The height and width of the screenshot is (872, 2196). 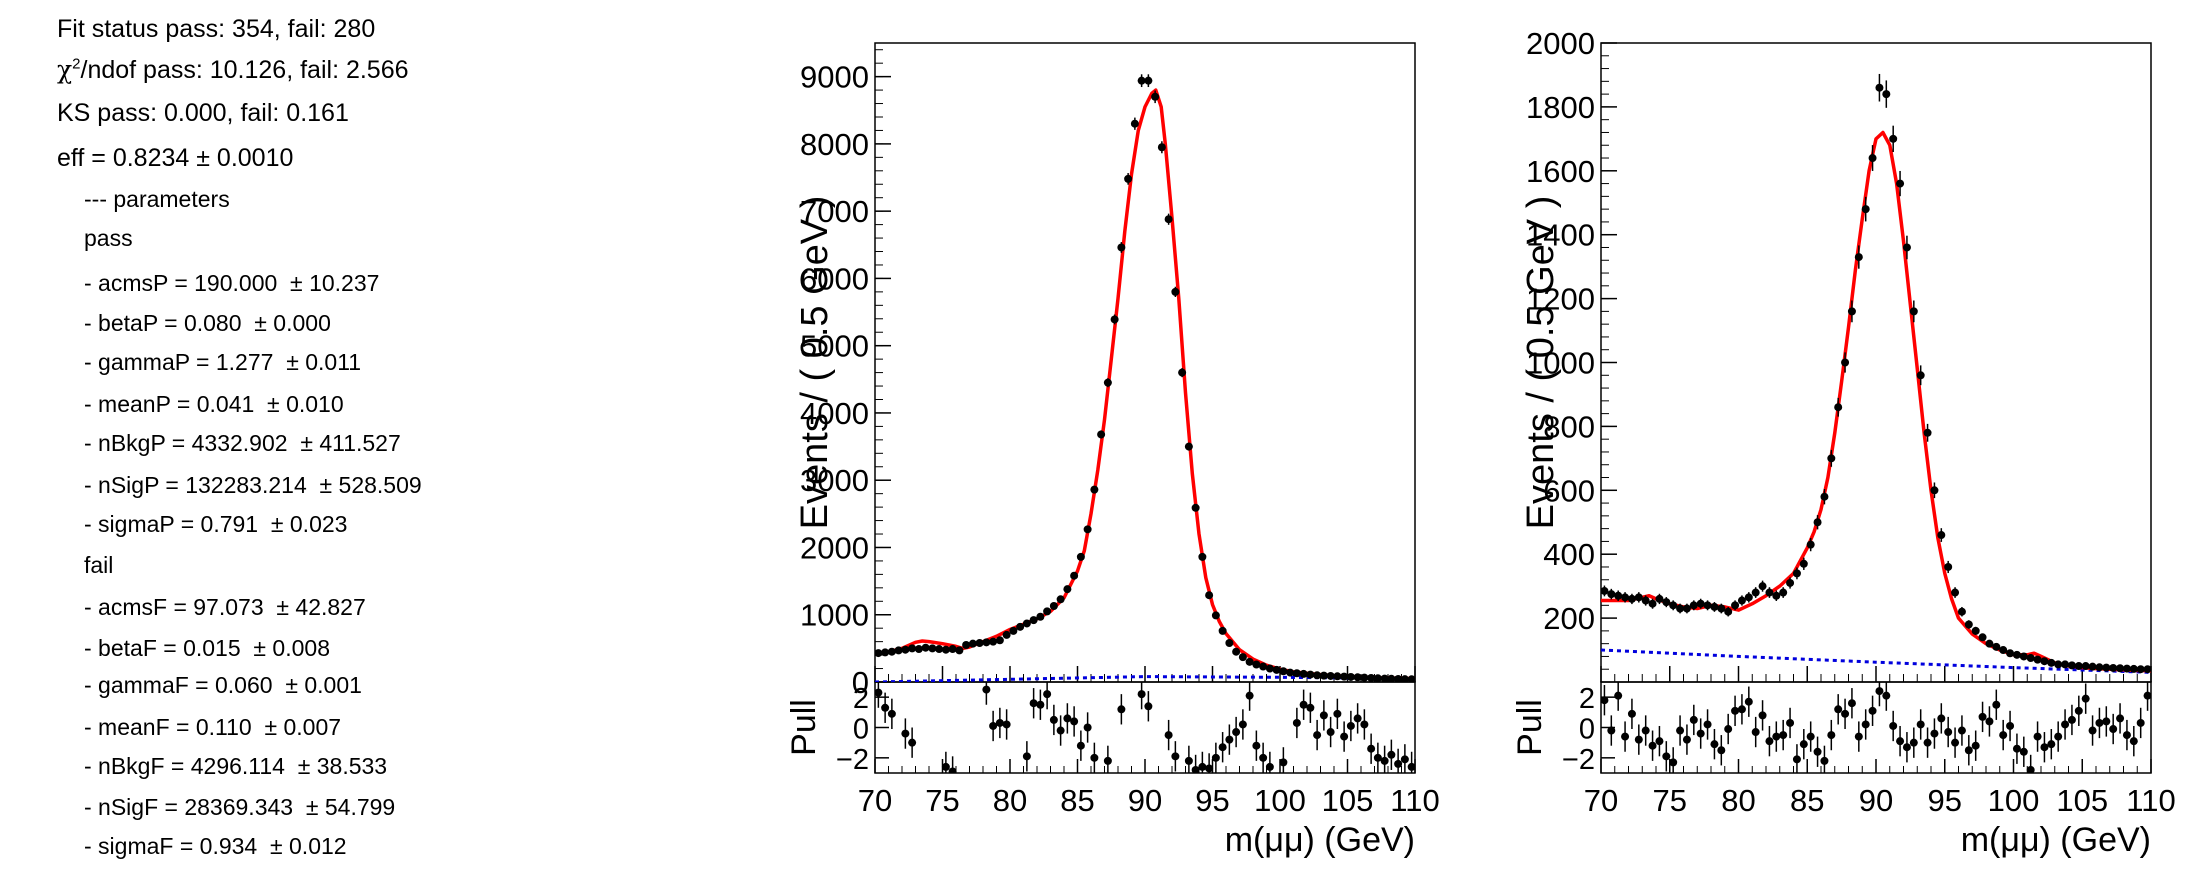 What do you see at coordinates (216, 29) in the screenshot?
I see `fit-status-text: Fit status pass: 354, fail: 280` at bounding box center [216, 29].